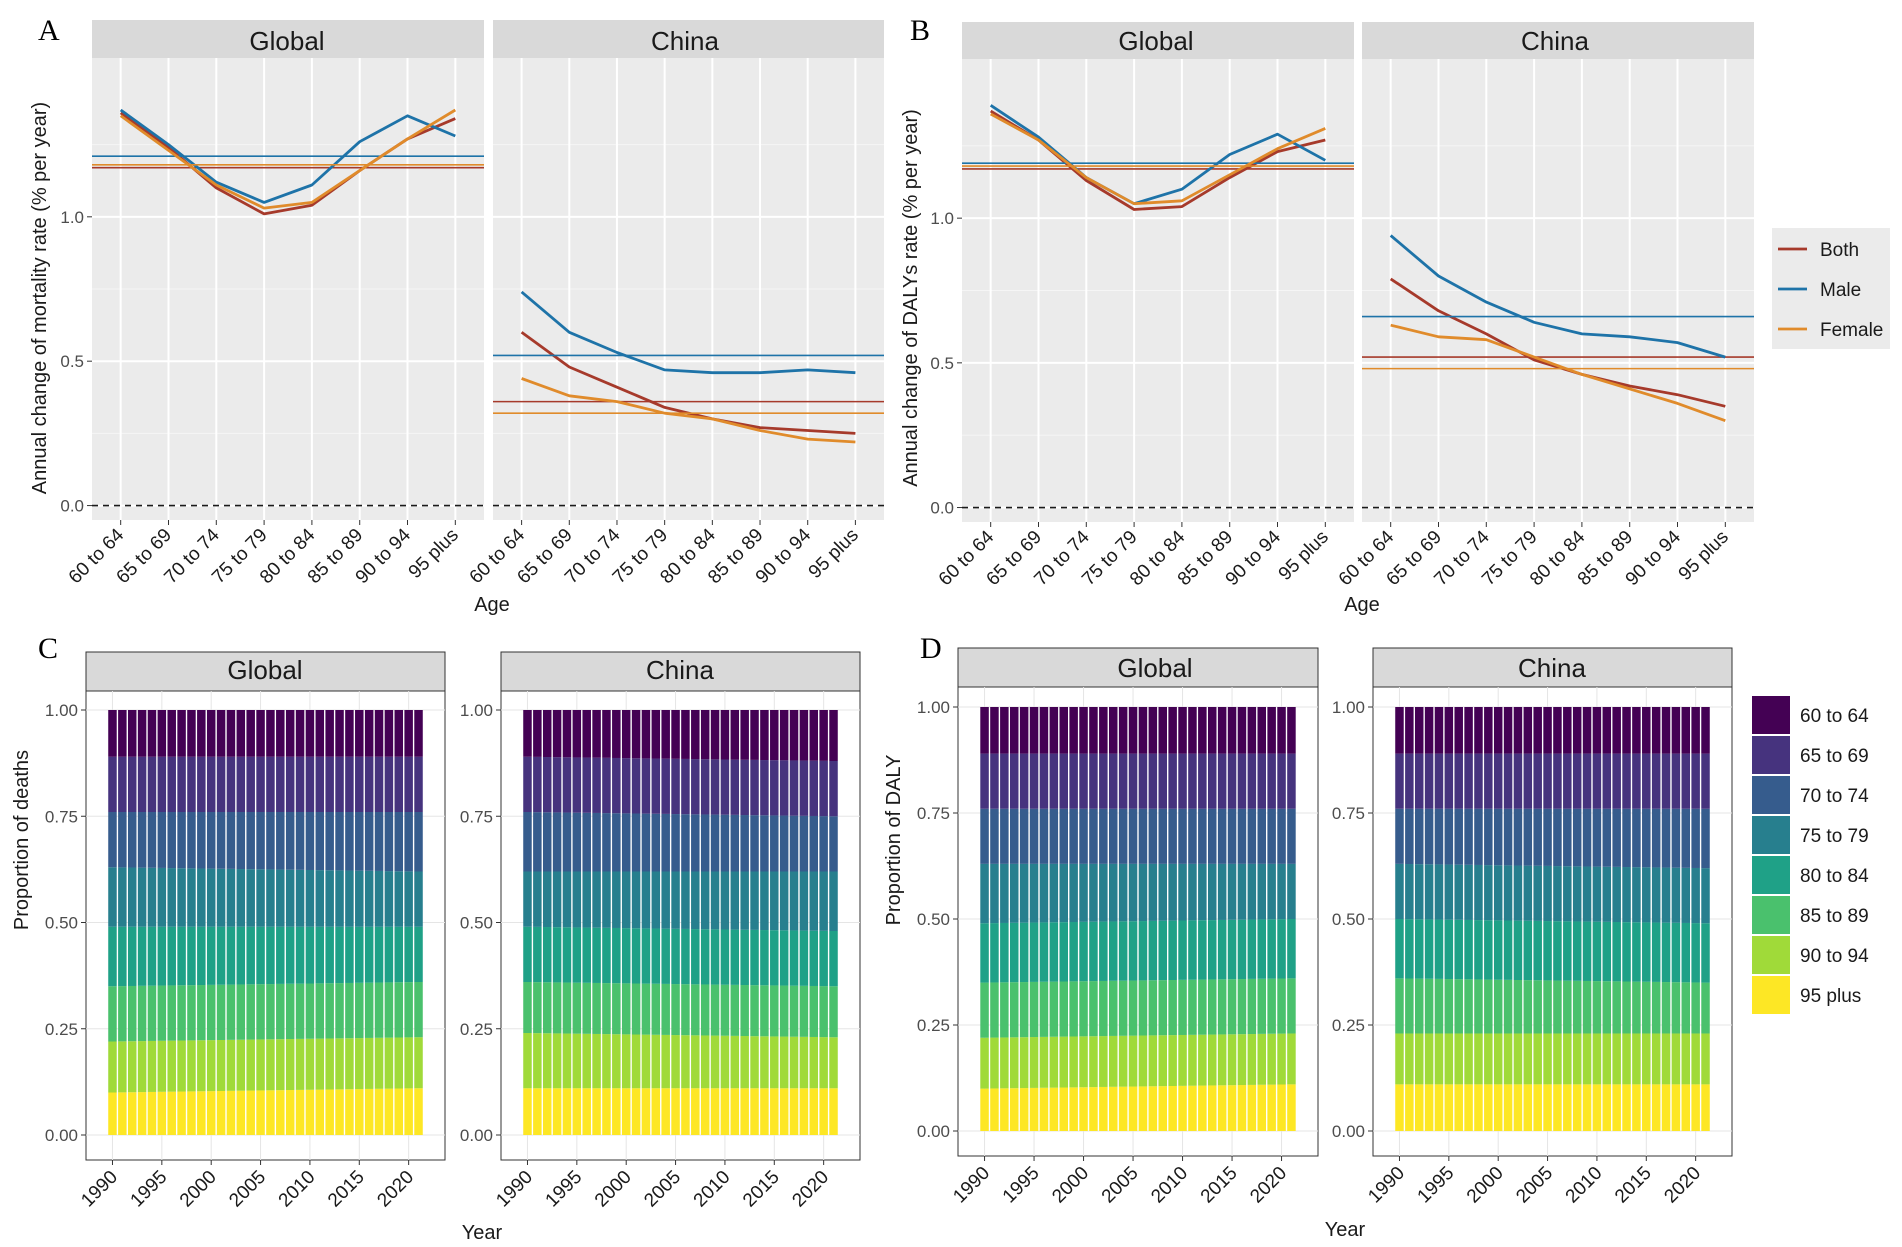 The height and width of the screenshot is (1247, 1902). Describe the element at coordinates (626, 922) in the screenshot. I see `bar-c-china-2000` at that location.